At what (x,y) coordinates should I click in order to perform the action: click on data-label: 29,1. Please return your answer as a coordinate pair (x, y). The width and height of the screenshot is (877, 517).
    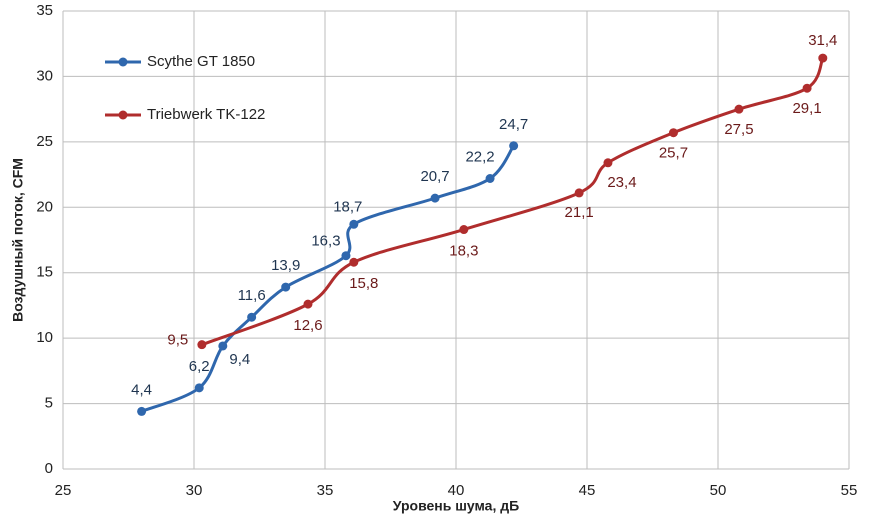
    Looking at the image, I should click on (806, 108).